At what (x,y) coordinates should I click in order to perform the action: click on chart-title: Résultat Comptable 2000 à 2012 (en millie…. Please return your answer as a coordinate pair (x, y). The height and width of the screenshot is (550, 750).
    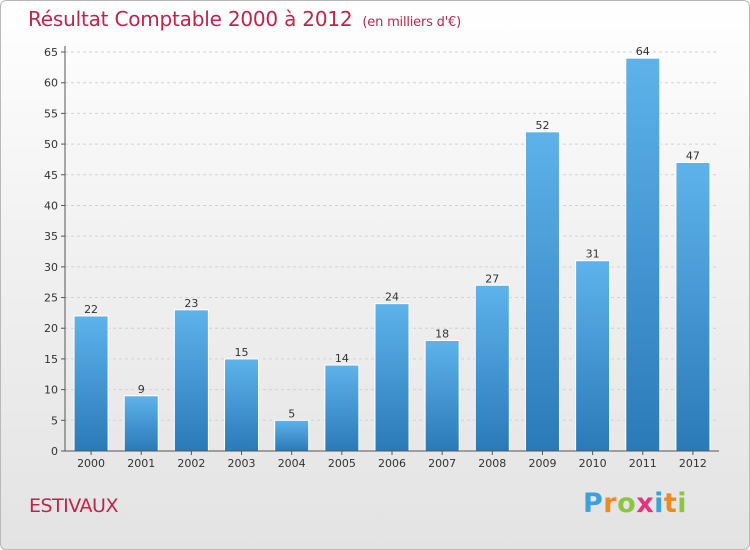
    Looking at the image, I should click on (244, 19).